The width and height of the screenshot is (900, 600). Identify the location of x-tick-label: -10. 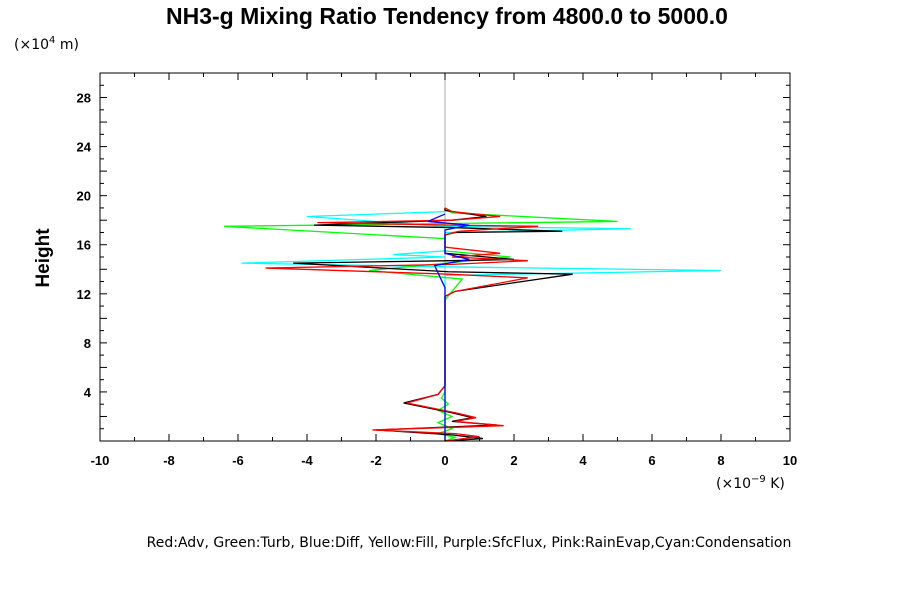
(100, 460).